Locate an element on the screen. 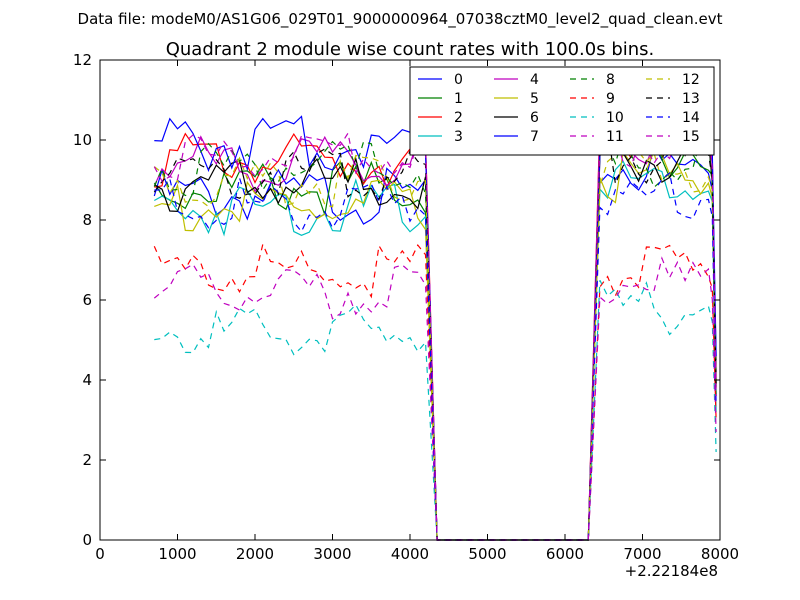 Image resolution: width=800 pixels, height=600 pixels. x-tick-label: 2000 is located at coordinates (255, 554).